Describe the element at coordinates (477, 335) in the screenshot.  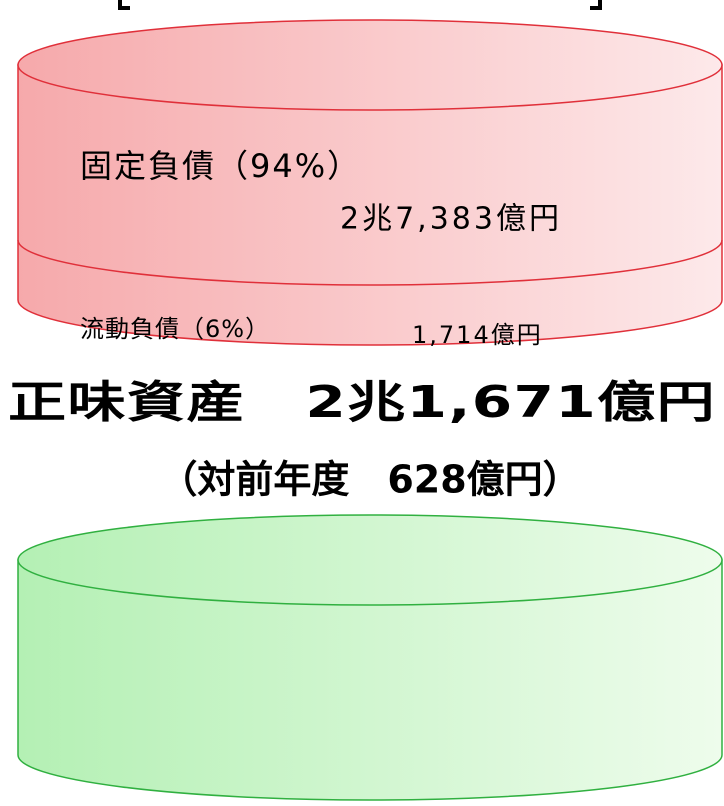
I see `current-liabilities-amount: 1,714億円` at that location.